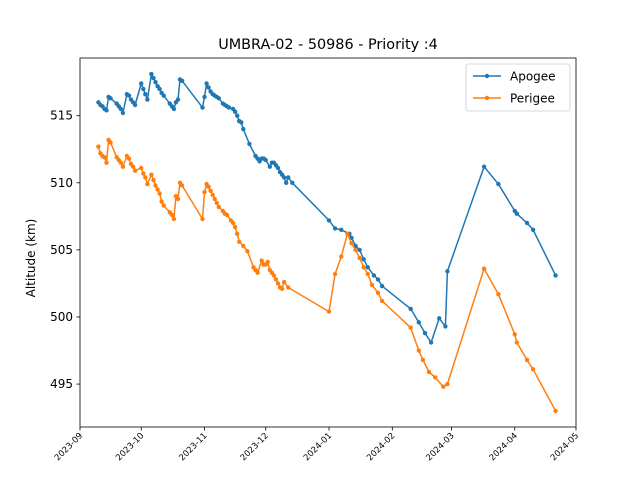 This screenshot has width=640, height=480. What do you see at coordinates (61, 384) in the screenshot?
I see `y-tick-label: 495` at bounding box center [61, 384].